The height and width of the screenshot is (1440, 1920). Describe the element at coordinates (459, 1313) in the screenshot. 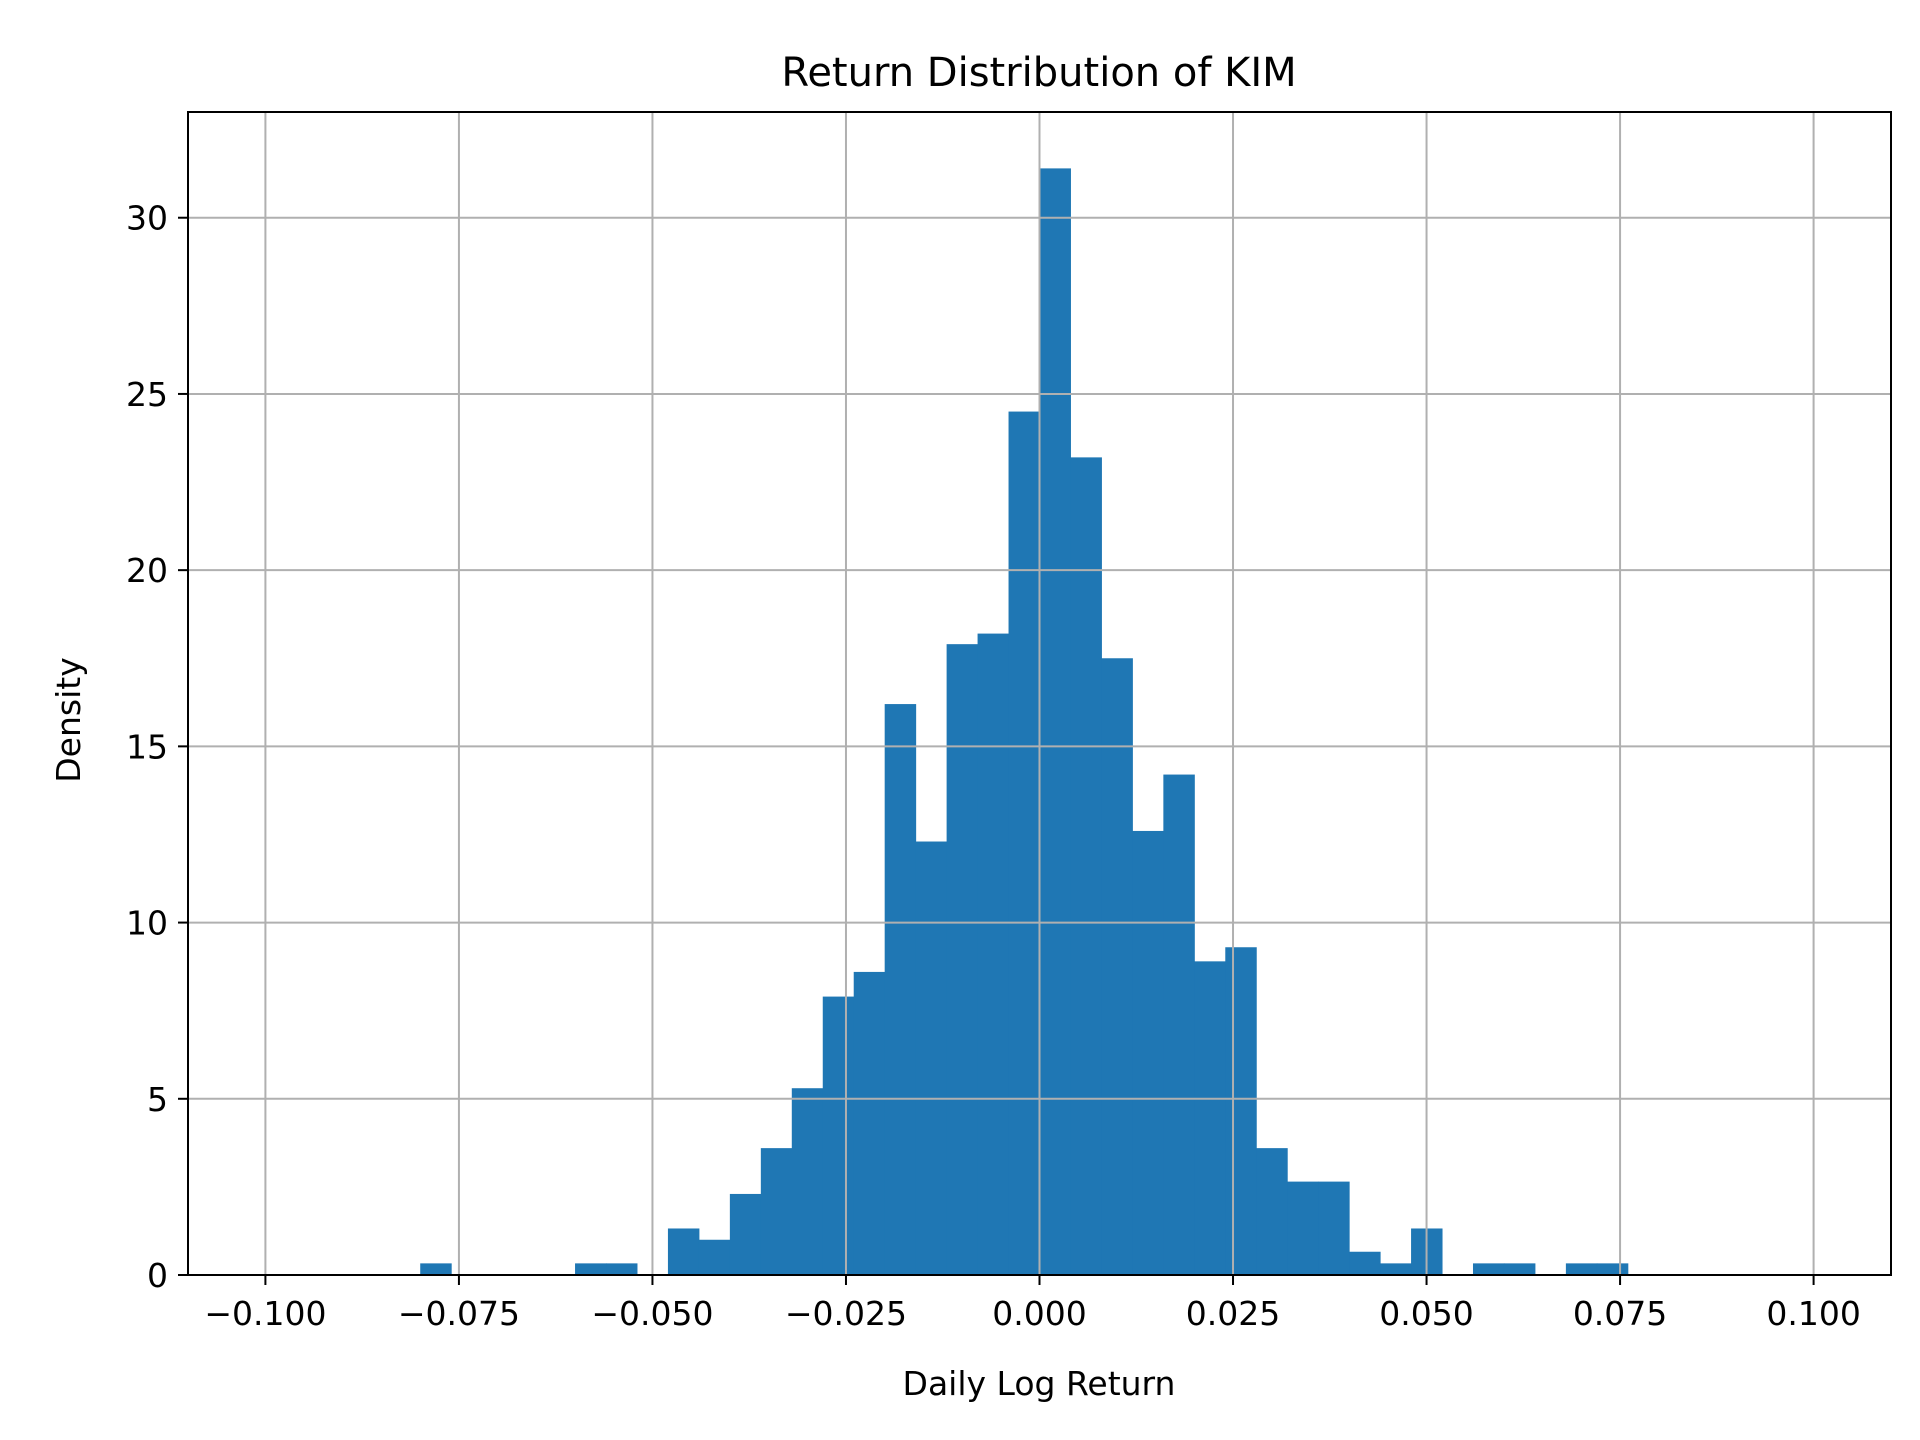

I see `x-tick-label: −0.075` at that location.